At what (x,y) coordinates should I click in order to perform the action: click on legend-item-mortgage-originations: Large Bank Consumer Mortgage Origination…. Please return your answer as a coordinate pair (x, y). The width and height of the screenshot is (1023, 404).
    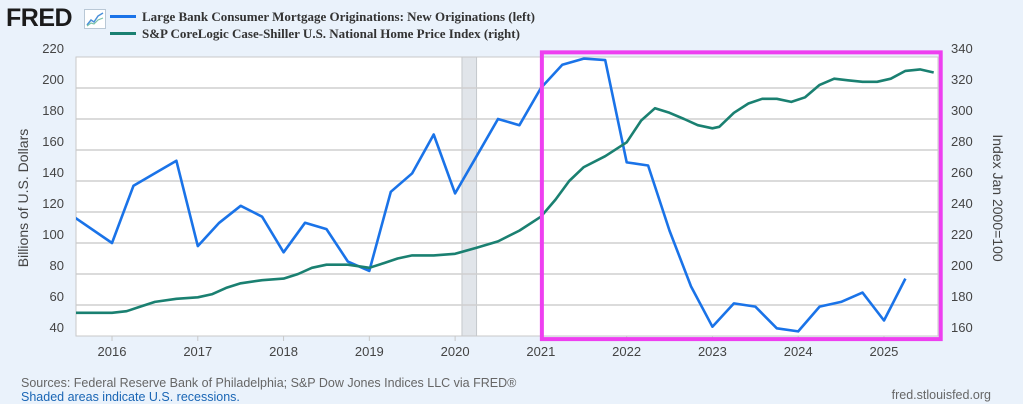
    Looking at the image, I should click on (322, 16).